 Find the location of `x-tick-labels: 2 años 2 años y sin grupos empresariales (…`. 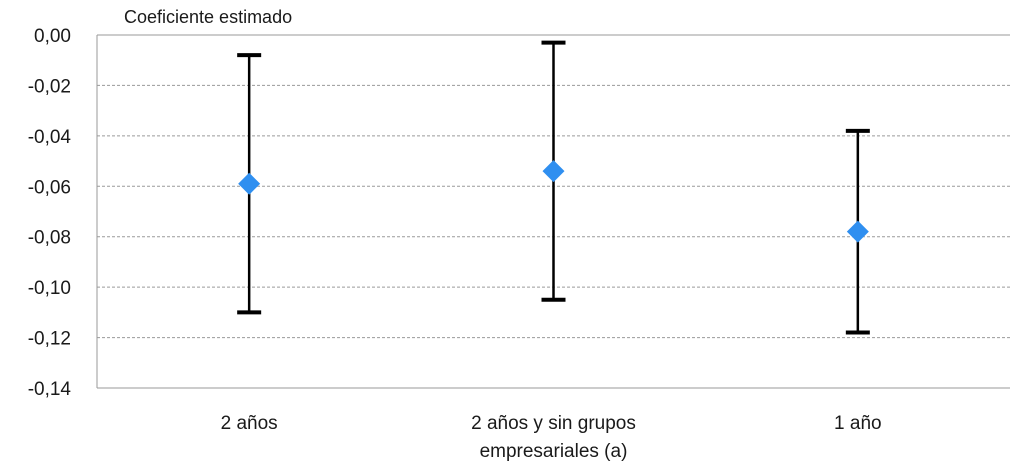

x-tick-labels: 2 años 2 años y sin grupos empresariales (… is located at coordinates (551, 437).